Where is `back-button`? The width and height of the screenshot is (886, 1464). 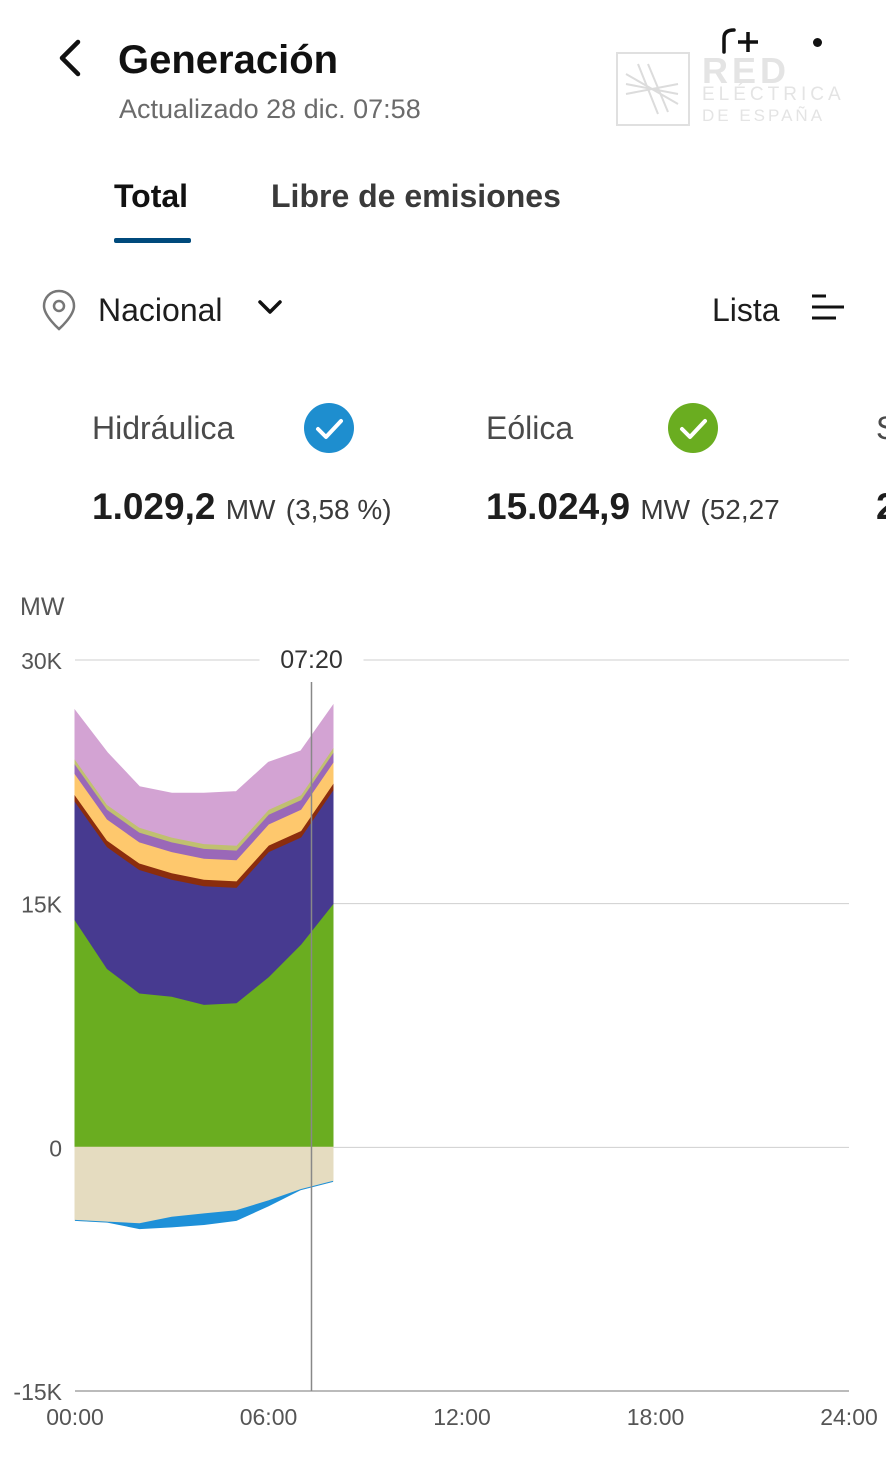 back-button is located at coordinates (70, 58).